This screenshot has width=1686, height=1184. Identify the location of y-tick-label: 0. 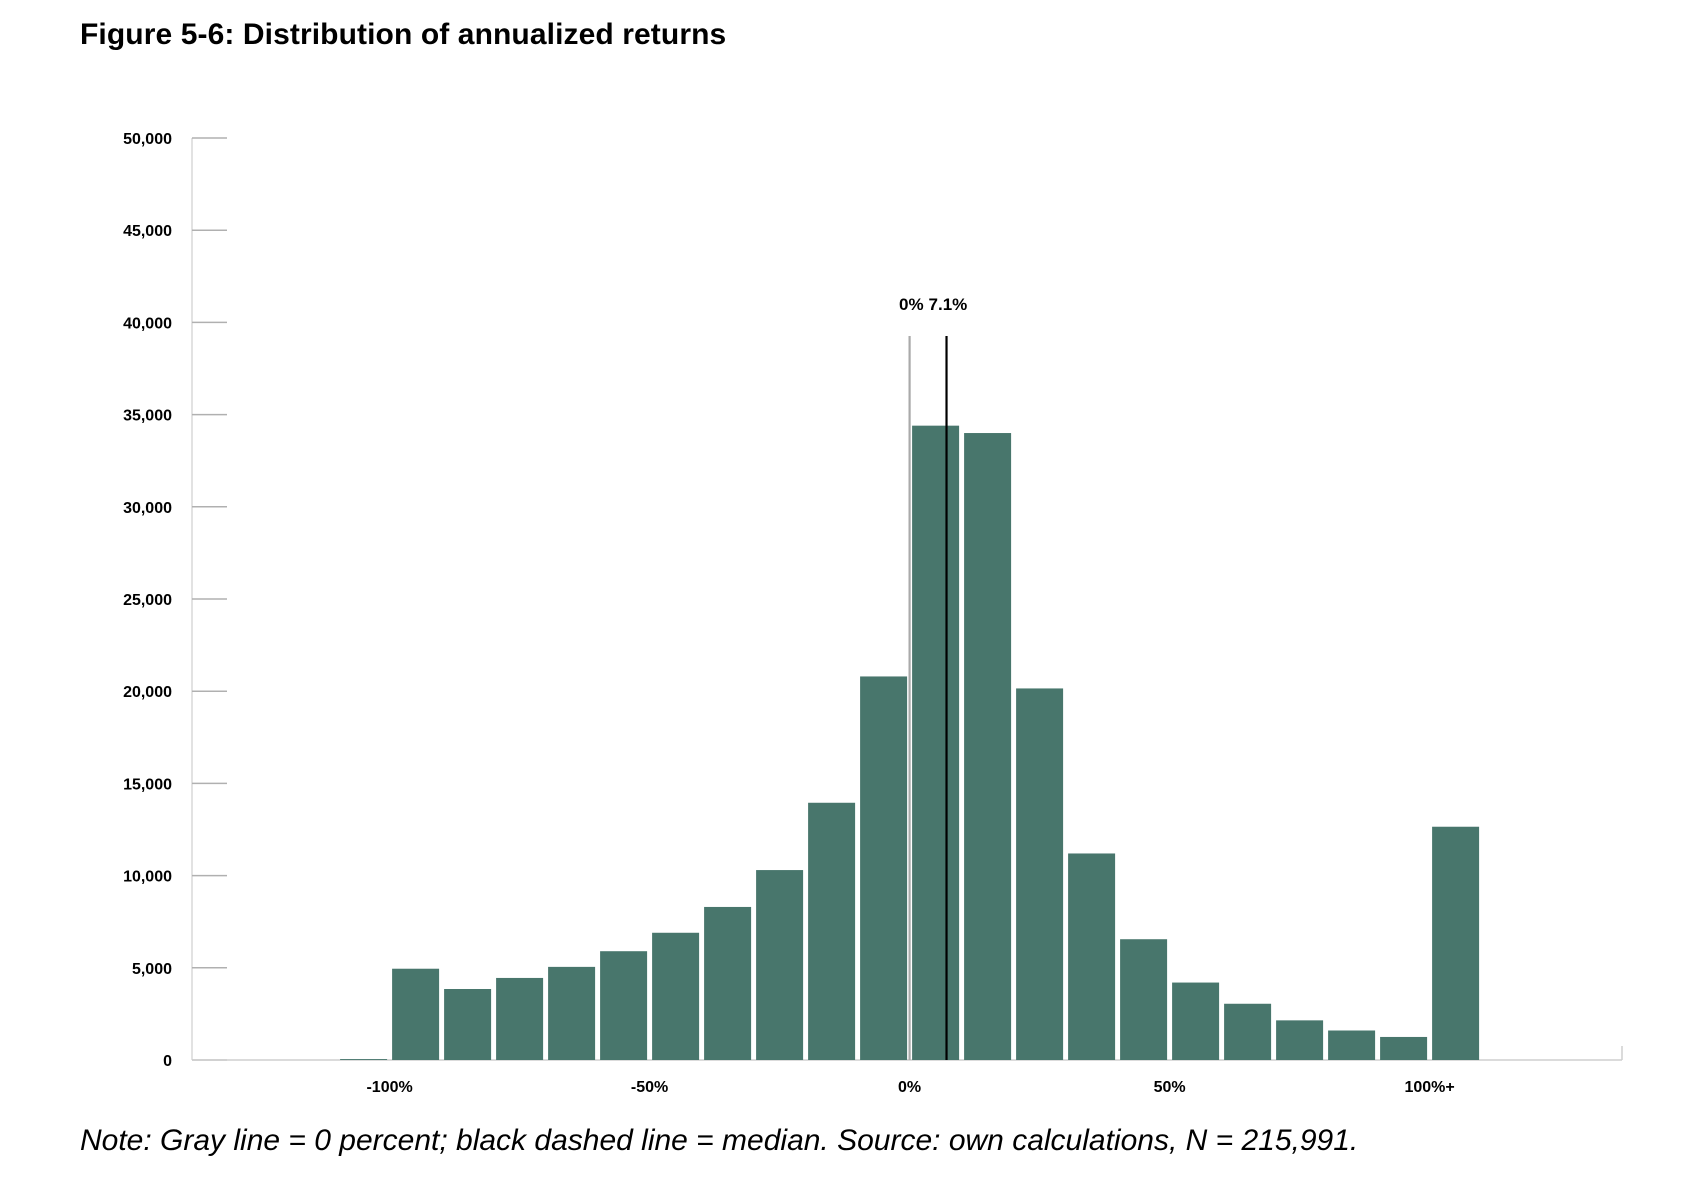
(167, 1061).